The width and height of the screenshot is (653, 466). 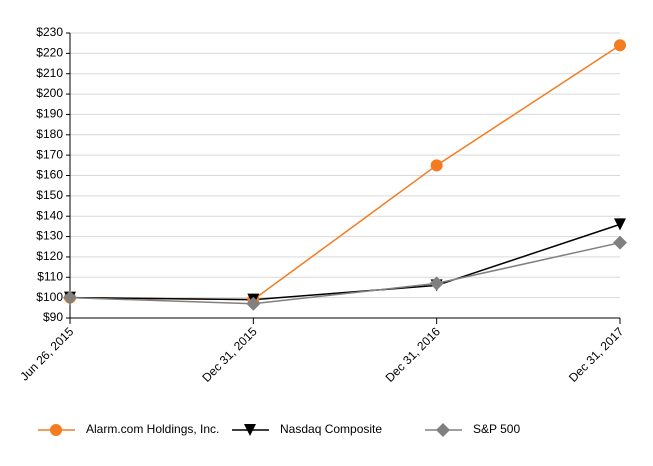 I want to click on x-tick-label: Jun 26, 2015, so click(x=46, y=353).